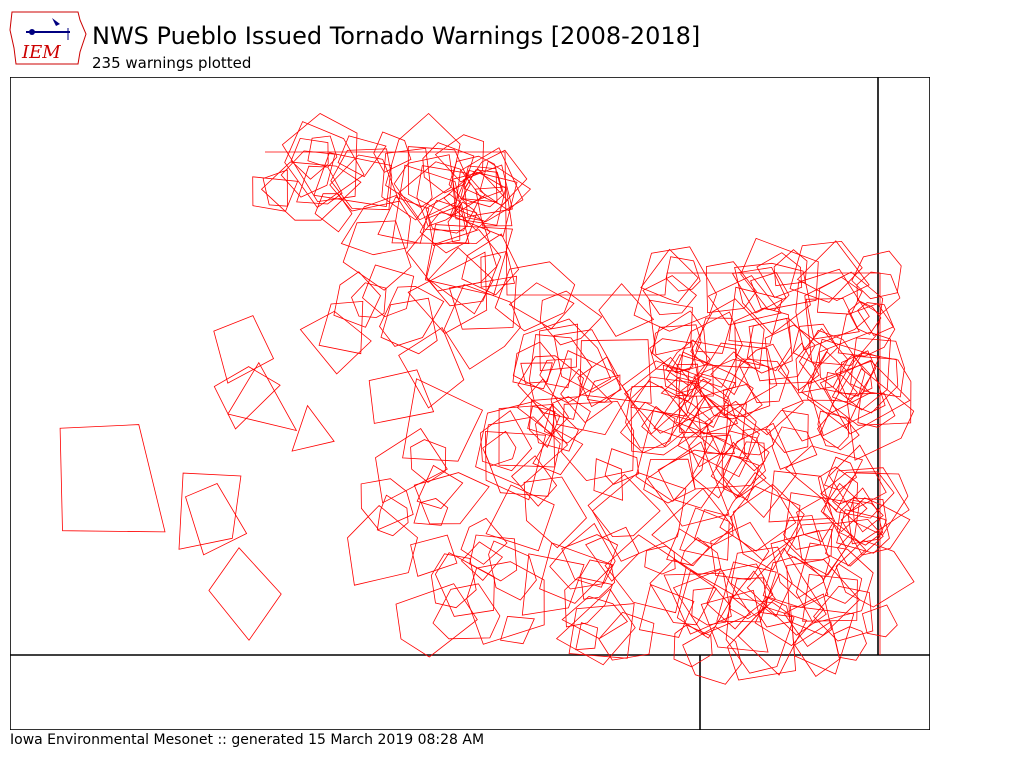 Image resolution: width=1024 pixels, height=768 pixels. Describe the element at coordinates (41, 52) in the screenshot. I see `logo-text: IEM` at that location.